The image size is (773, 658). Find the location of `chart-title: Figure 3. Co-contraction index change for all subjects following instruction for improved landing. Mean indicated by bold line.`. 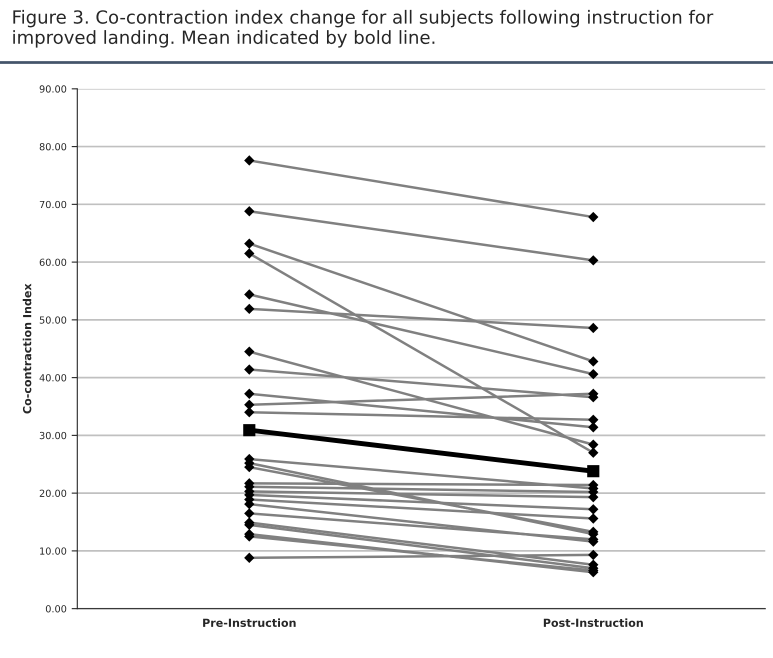

chart-title: Figure 3. Co-contraction index change for all subjects following instruction for improved landing. Mean indicated by bold line. is located at coordinates (363, 29).